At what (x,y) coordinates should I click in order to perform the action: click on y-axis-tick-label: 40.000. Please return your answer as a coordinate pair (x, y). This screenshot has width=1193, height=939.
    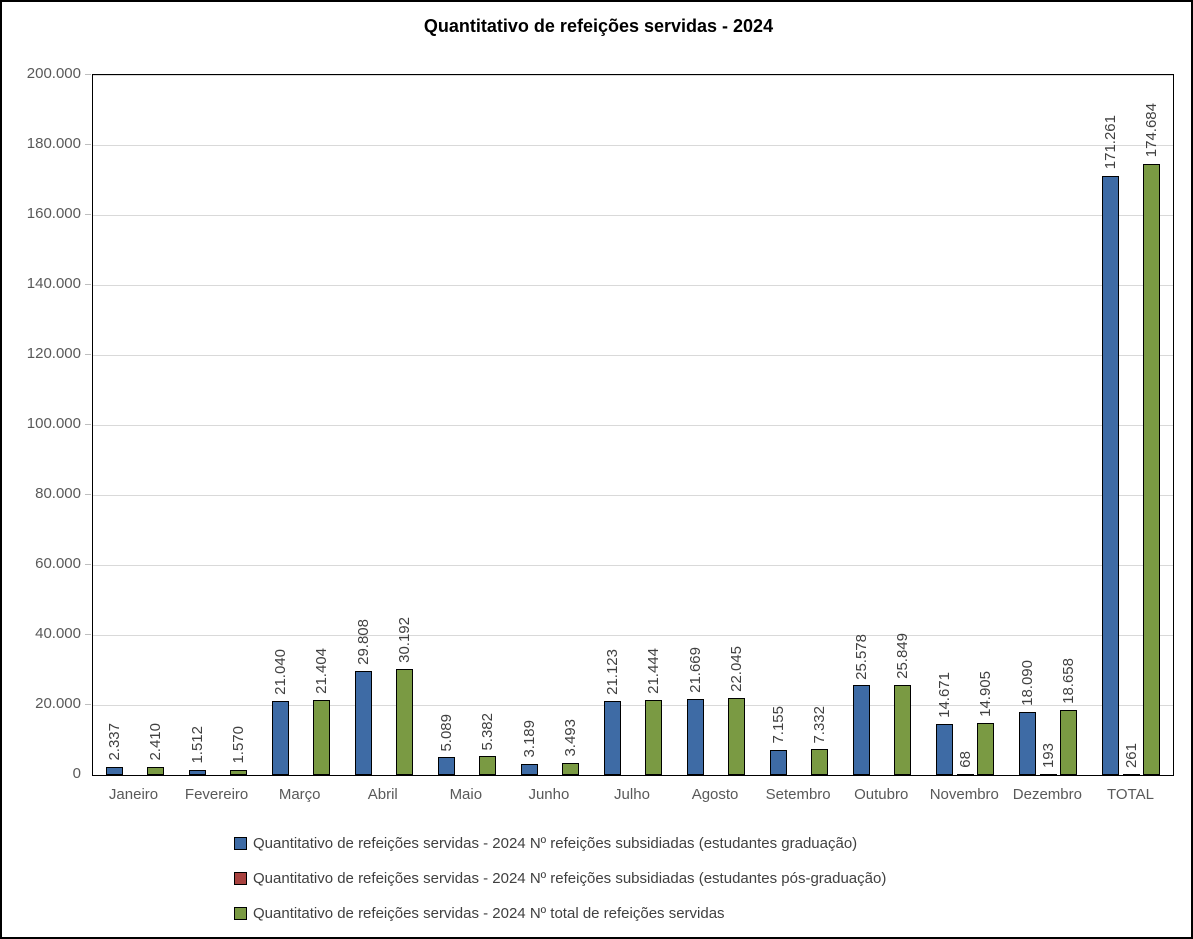
    Looking at the image, I should click on (58, 633).